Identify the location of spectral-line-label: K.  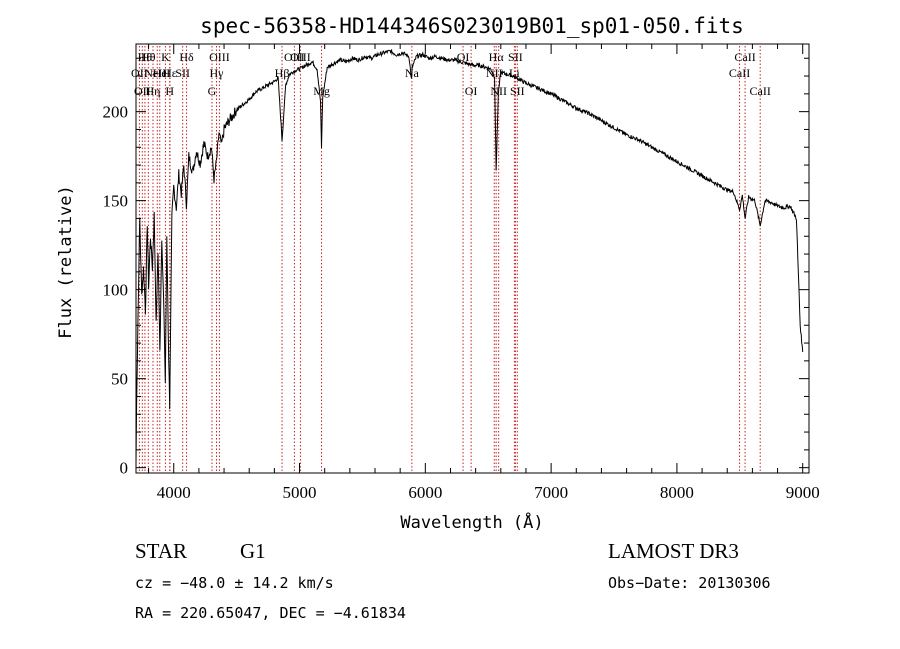
(165, 57).